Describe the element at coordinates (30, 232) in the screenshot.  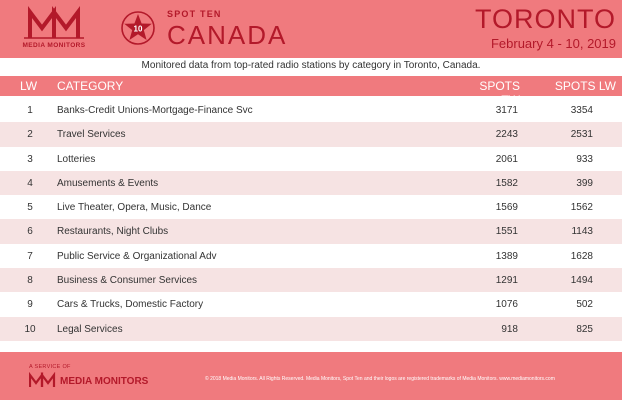
I see `cell-lw: 6` at that location.